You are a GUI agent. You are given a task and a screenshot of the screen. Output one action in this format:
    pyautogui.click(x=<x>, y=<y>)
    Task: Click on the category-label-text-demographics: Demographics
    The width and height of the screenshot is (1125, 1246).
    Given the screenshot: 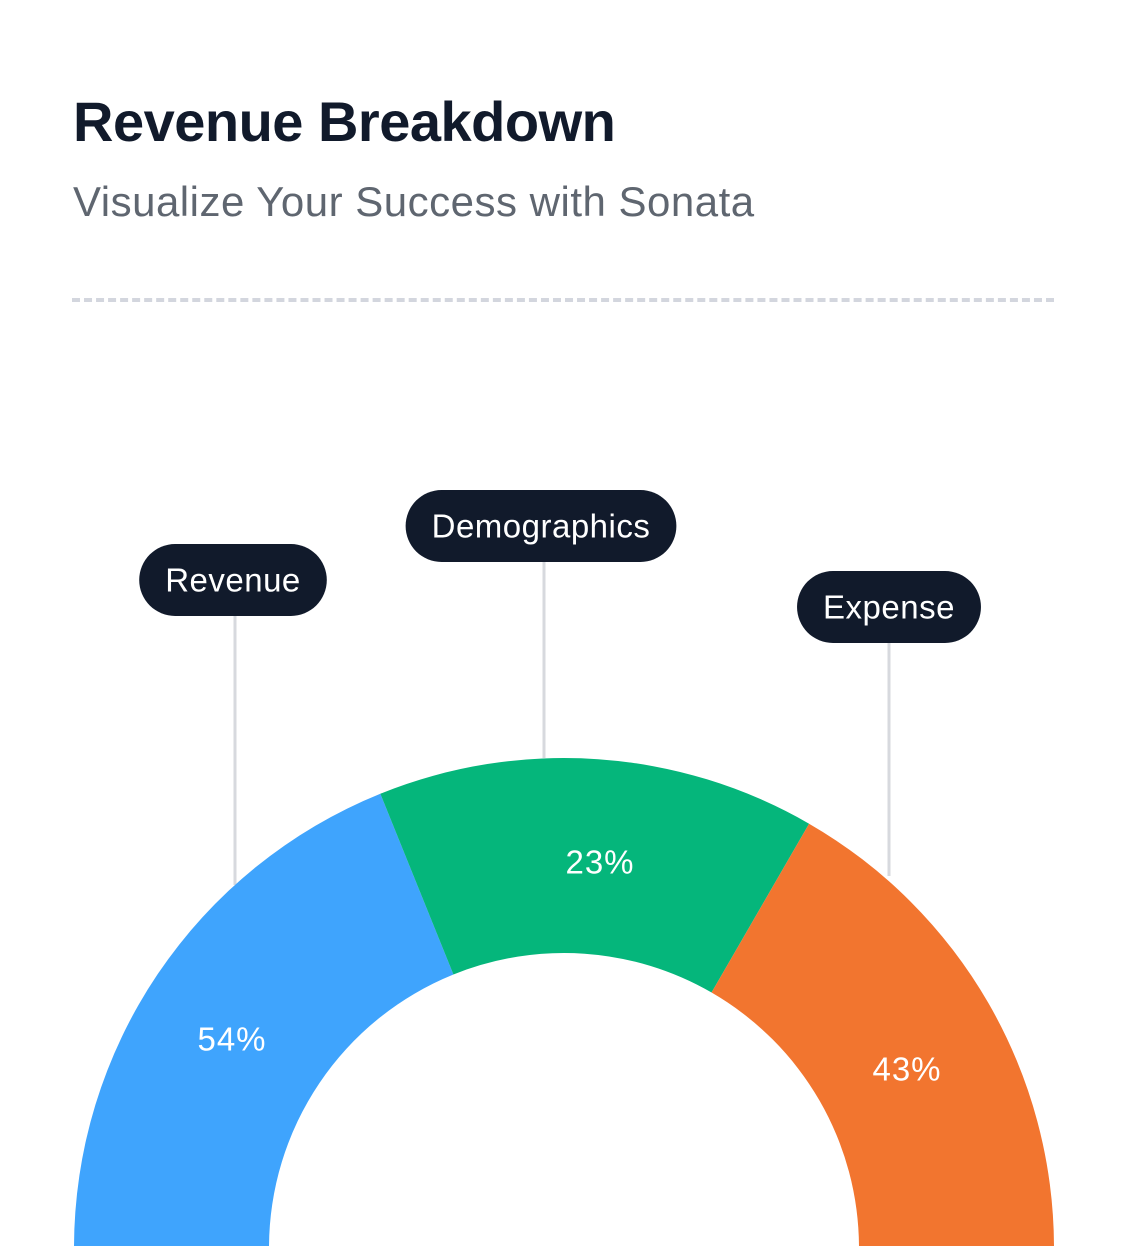 What is the action you would take?
    pyautogui.click(x=541, y=526)
    